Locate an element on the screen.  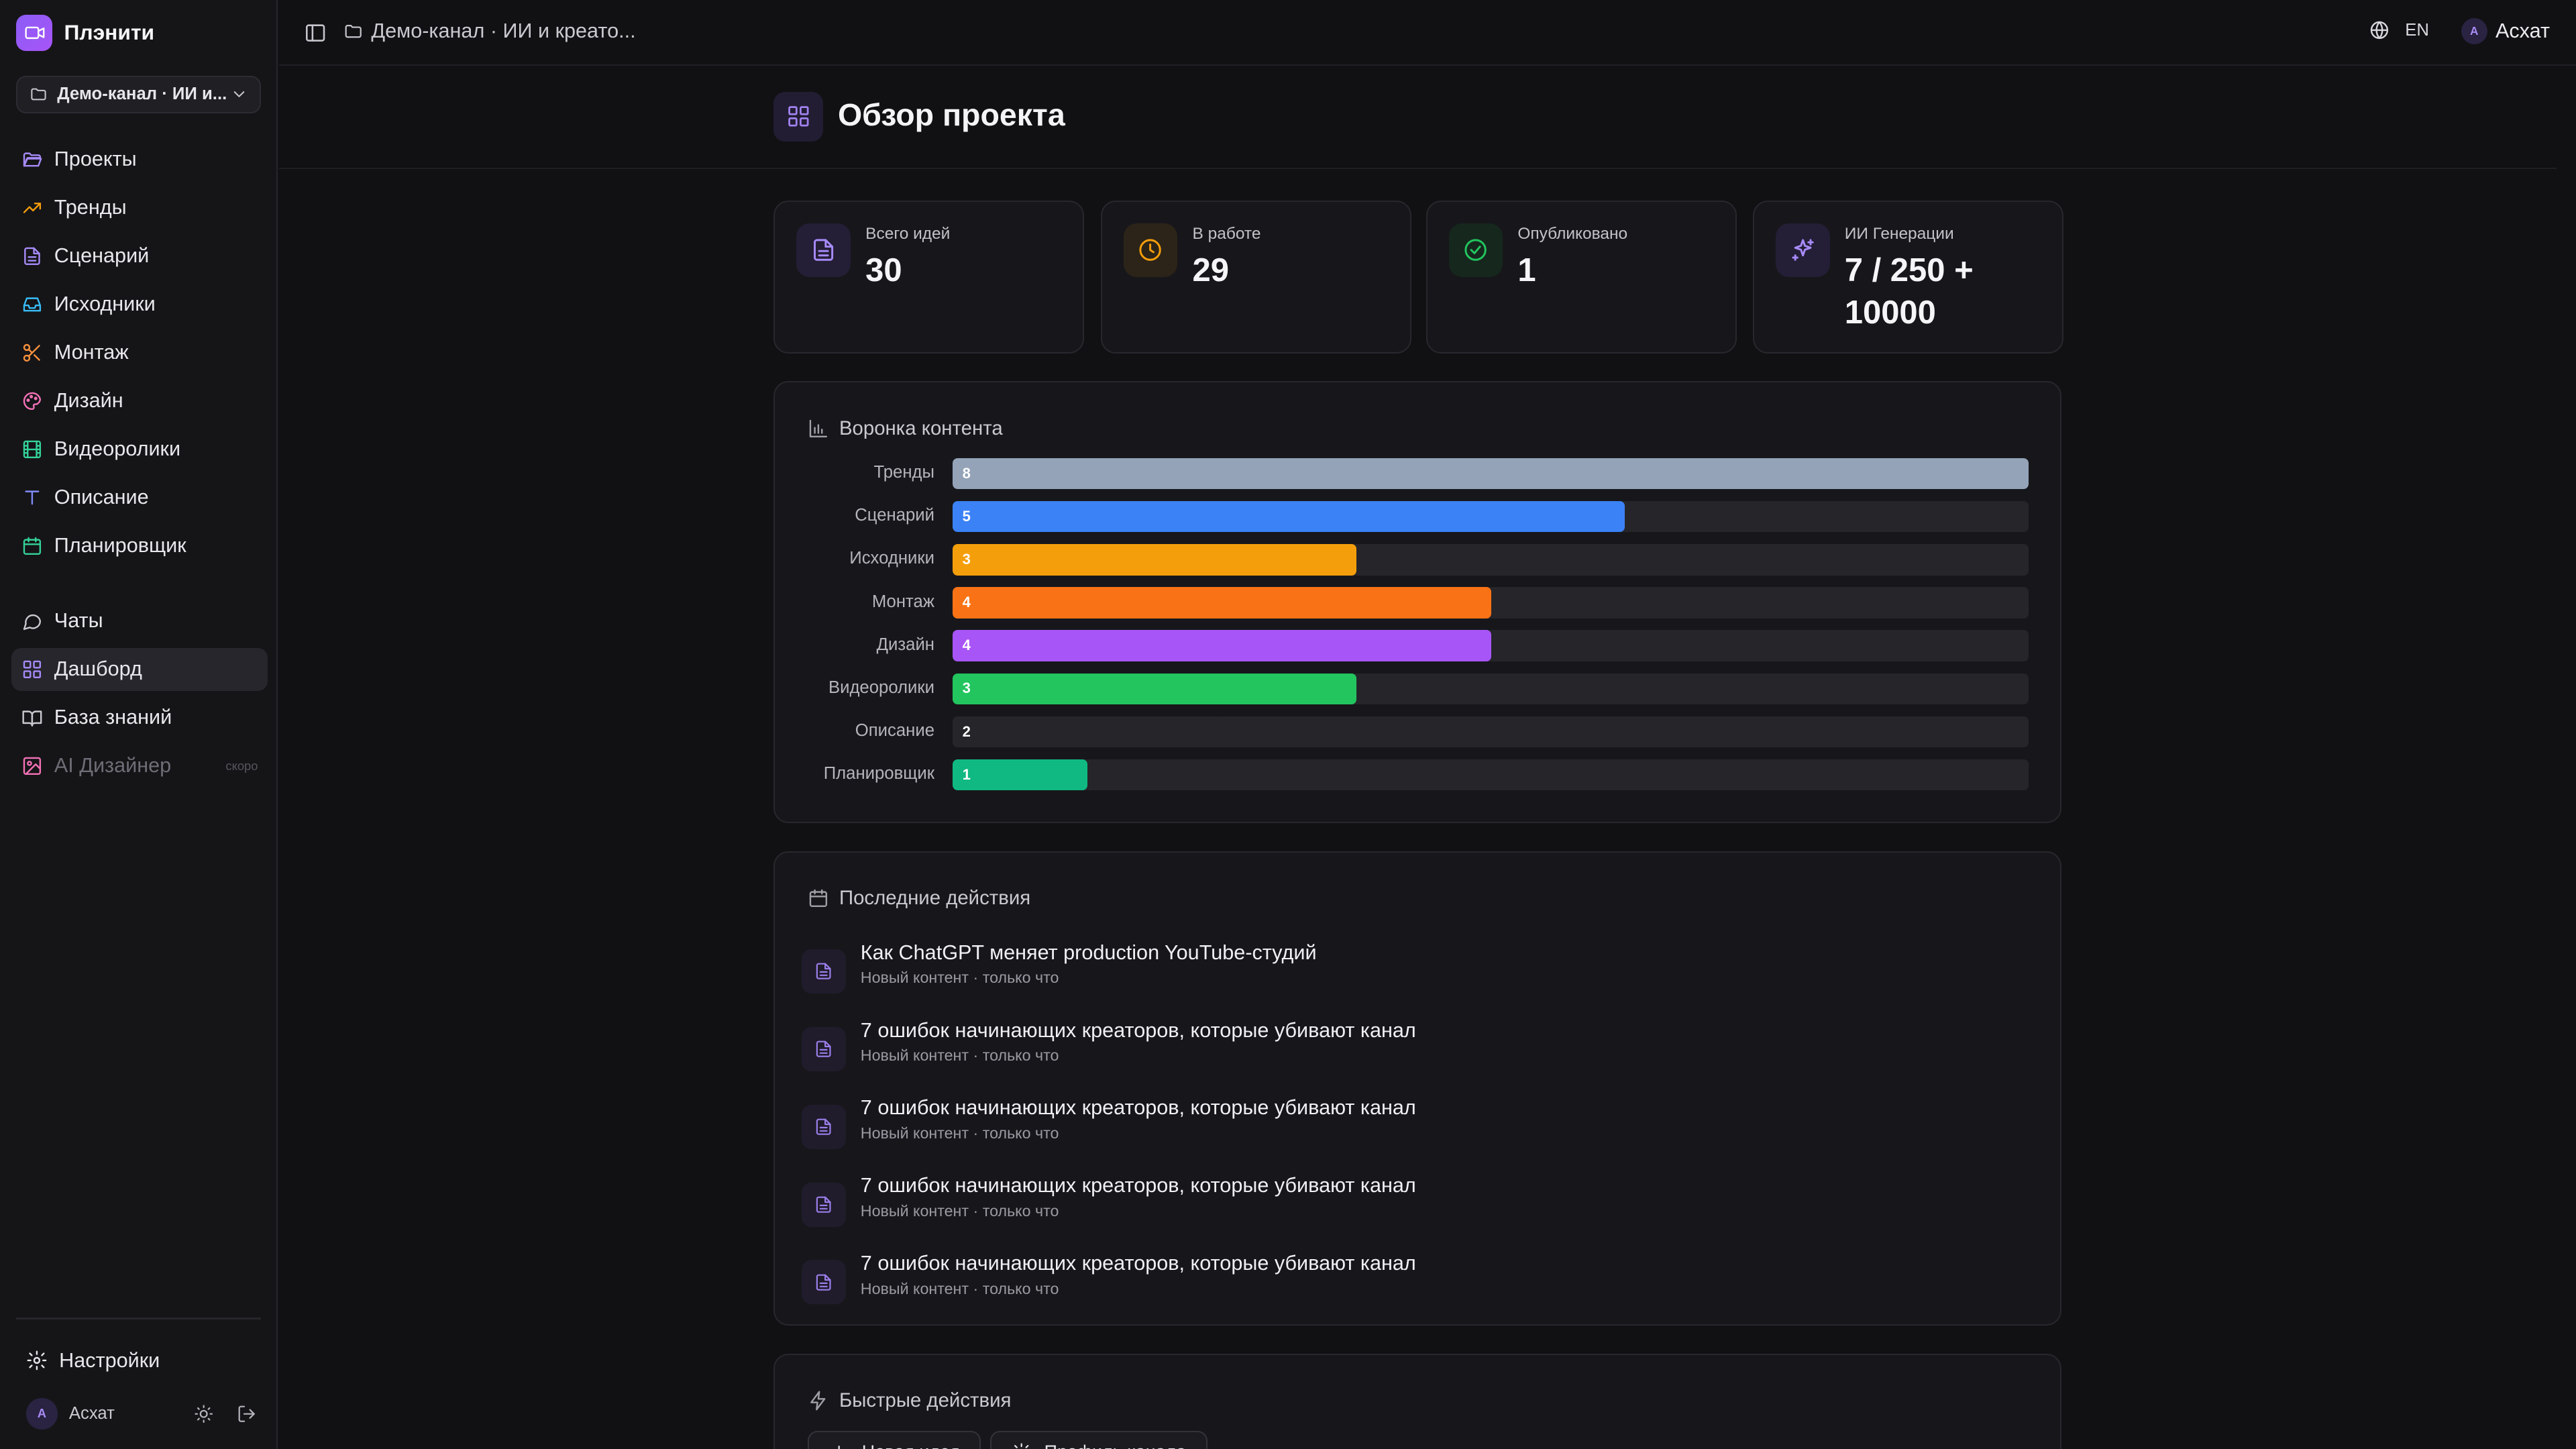
stat-card: Опубликовано 1 is located at coordinates (1581, 277).